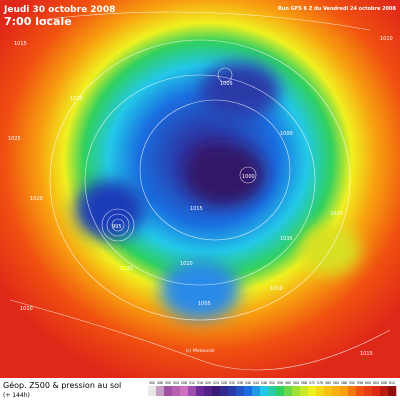 The image size is (400, 400). What do you see at coordinates (62, 385) in the screenshot?
I see `footer-title: Géop. Z500 & pression au sol` at bounding box center [62, 385].